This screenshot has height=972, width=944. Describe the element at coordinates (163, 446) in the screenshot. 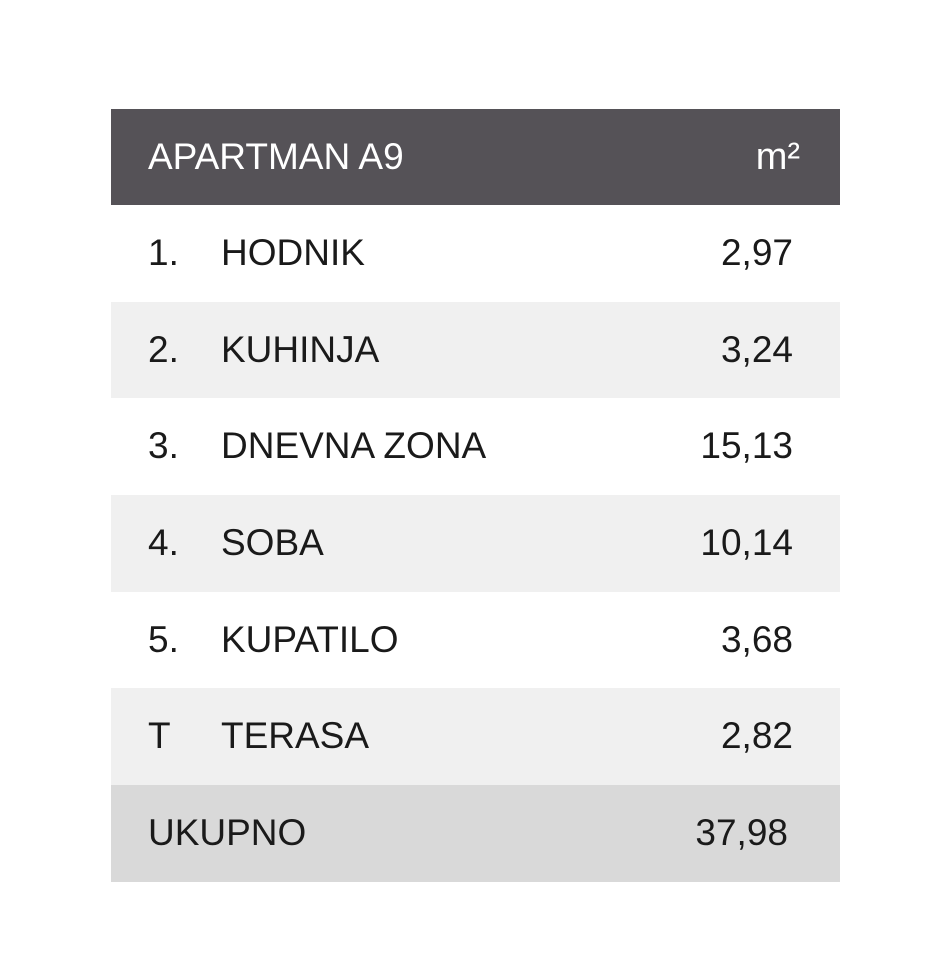

I see `row-number: 3.` at that location.